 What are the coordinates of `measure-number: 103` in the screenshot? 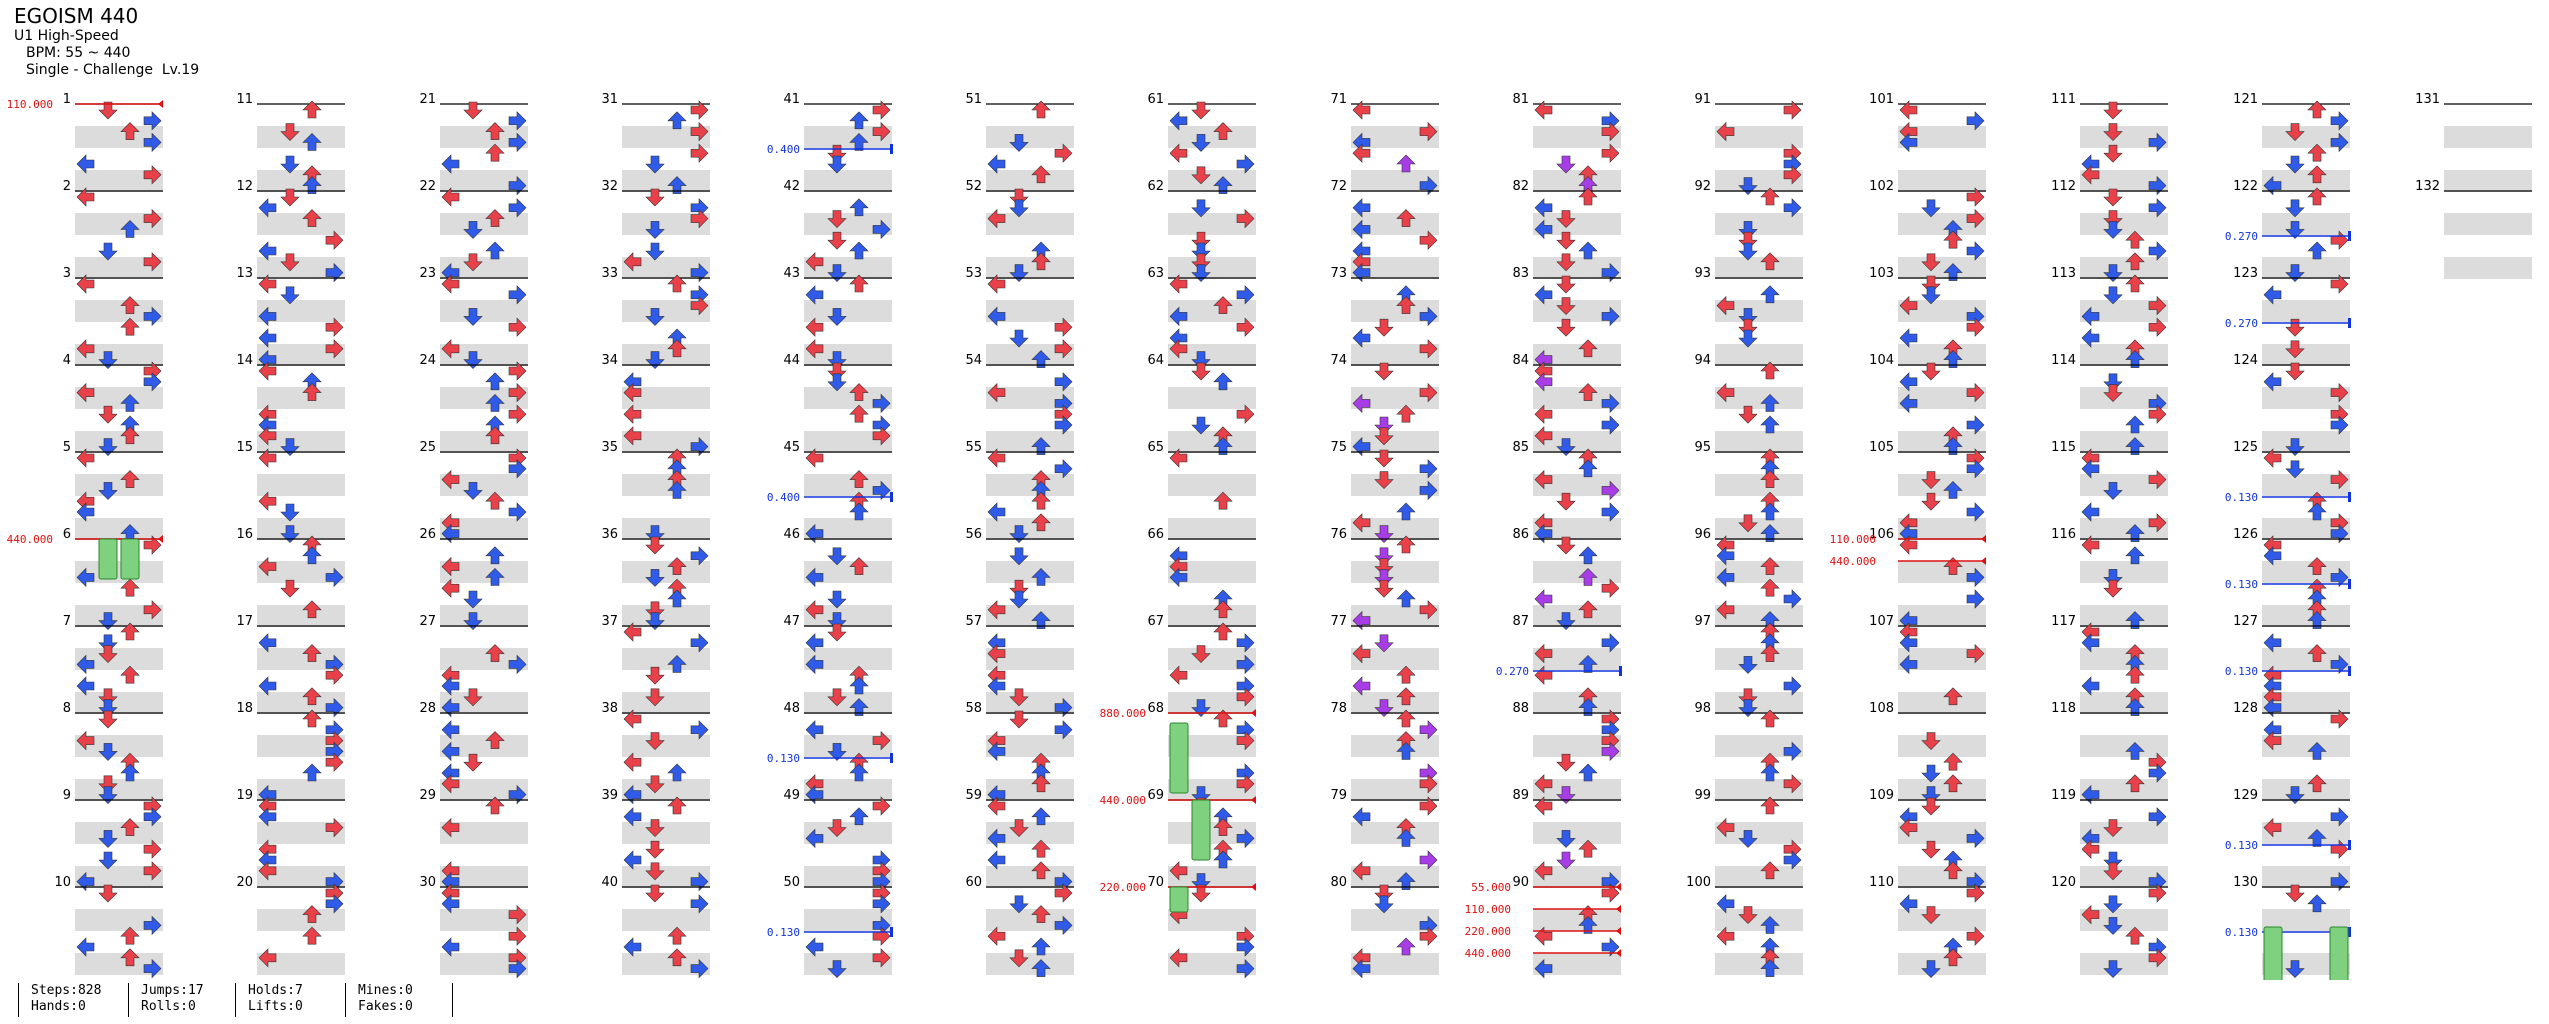 It's located at (1881, 273).